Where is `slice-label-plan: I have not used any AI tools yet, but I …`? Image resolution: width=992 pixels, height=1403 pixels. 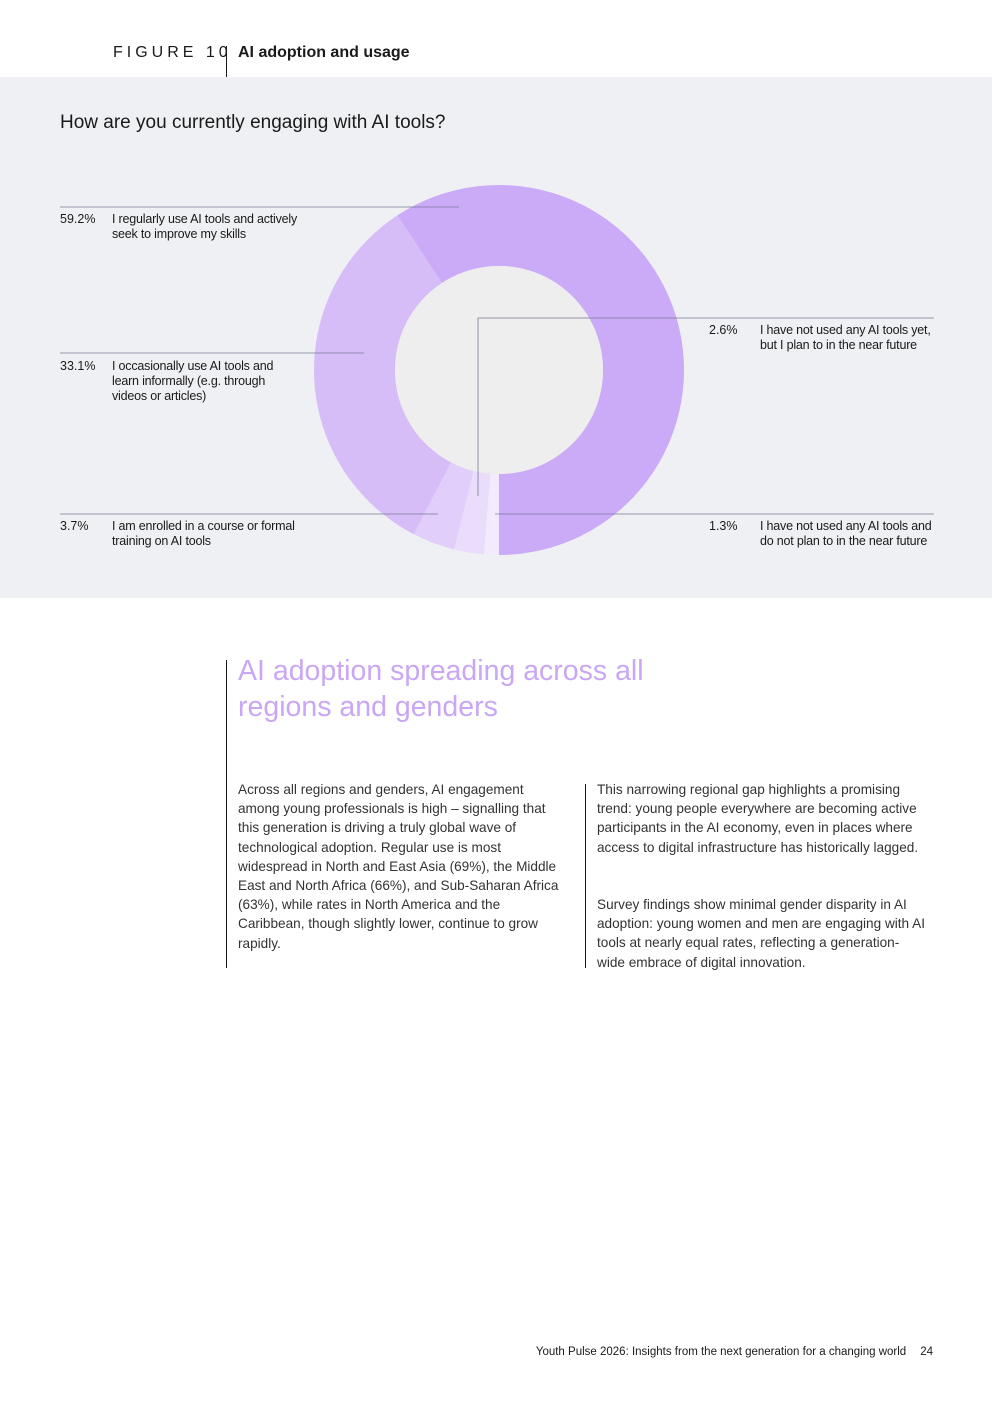
slice-label-plan: I have not used any AI tools yet, but I … is located at coordinates (845, 337).